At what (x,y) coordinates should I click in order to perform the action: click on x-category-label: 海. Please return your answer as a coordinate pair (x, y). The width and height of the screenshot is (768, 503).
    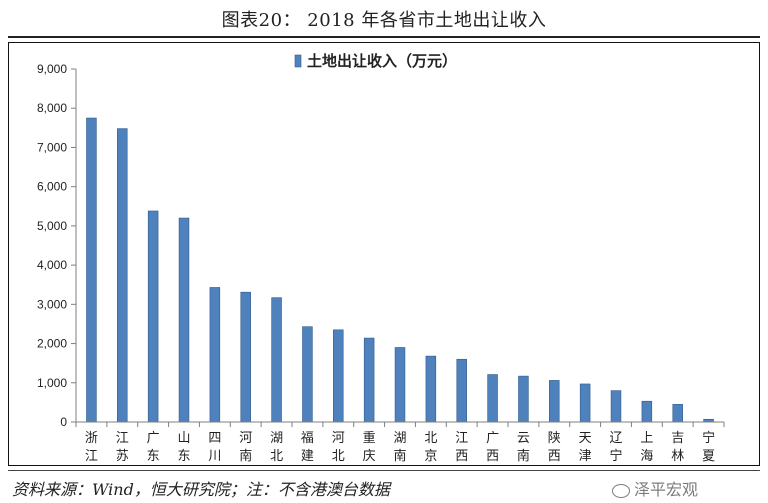
    Looking at the image, I should click on (646, 456).